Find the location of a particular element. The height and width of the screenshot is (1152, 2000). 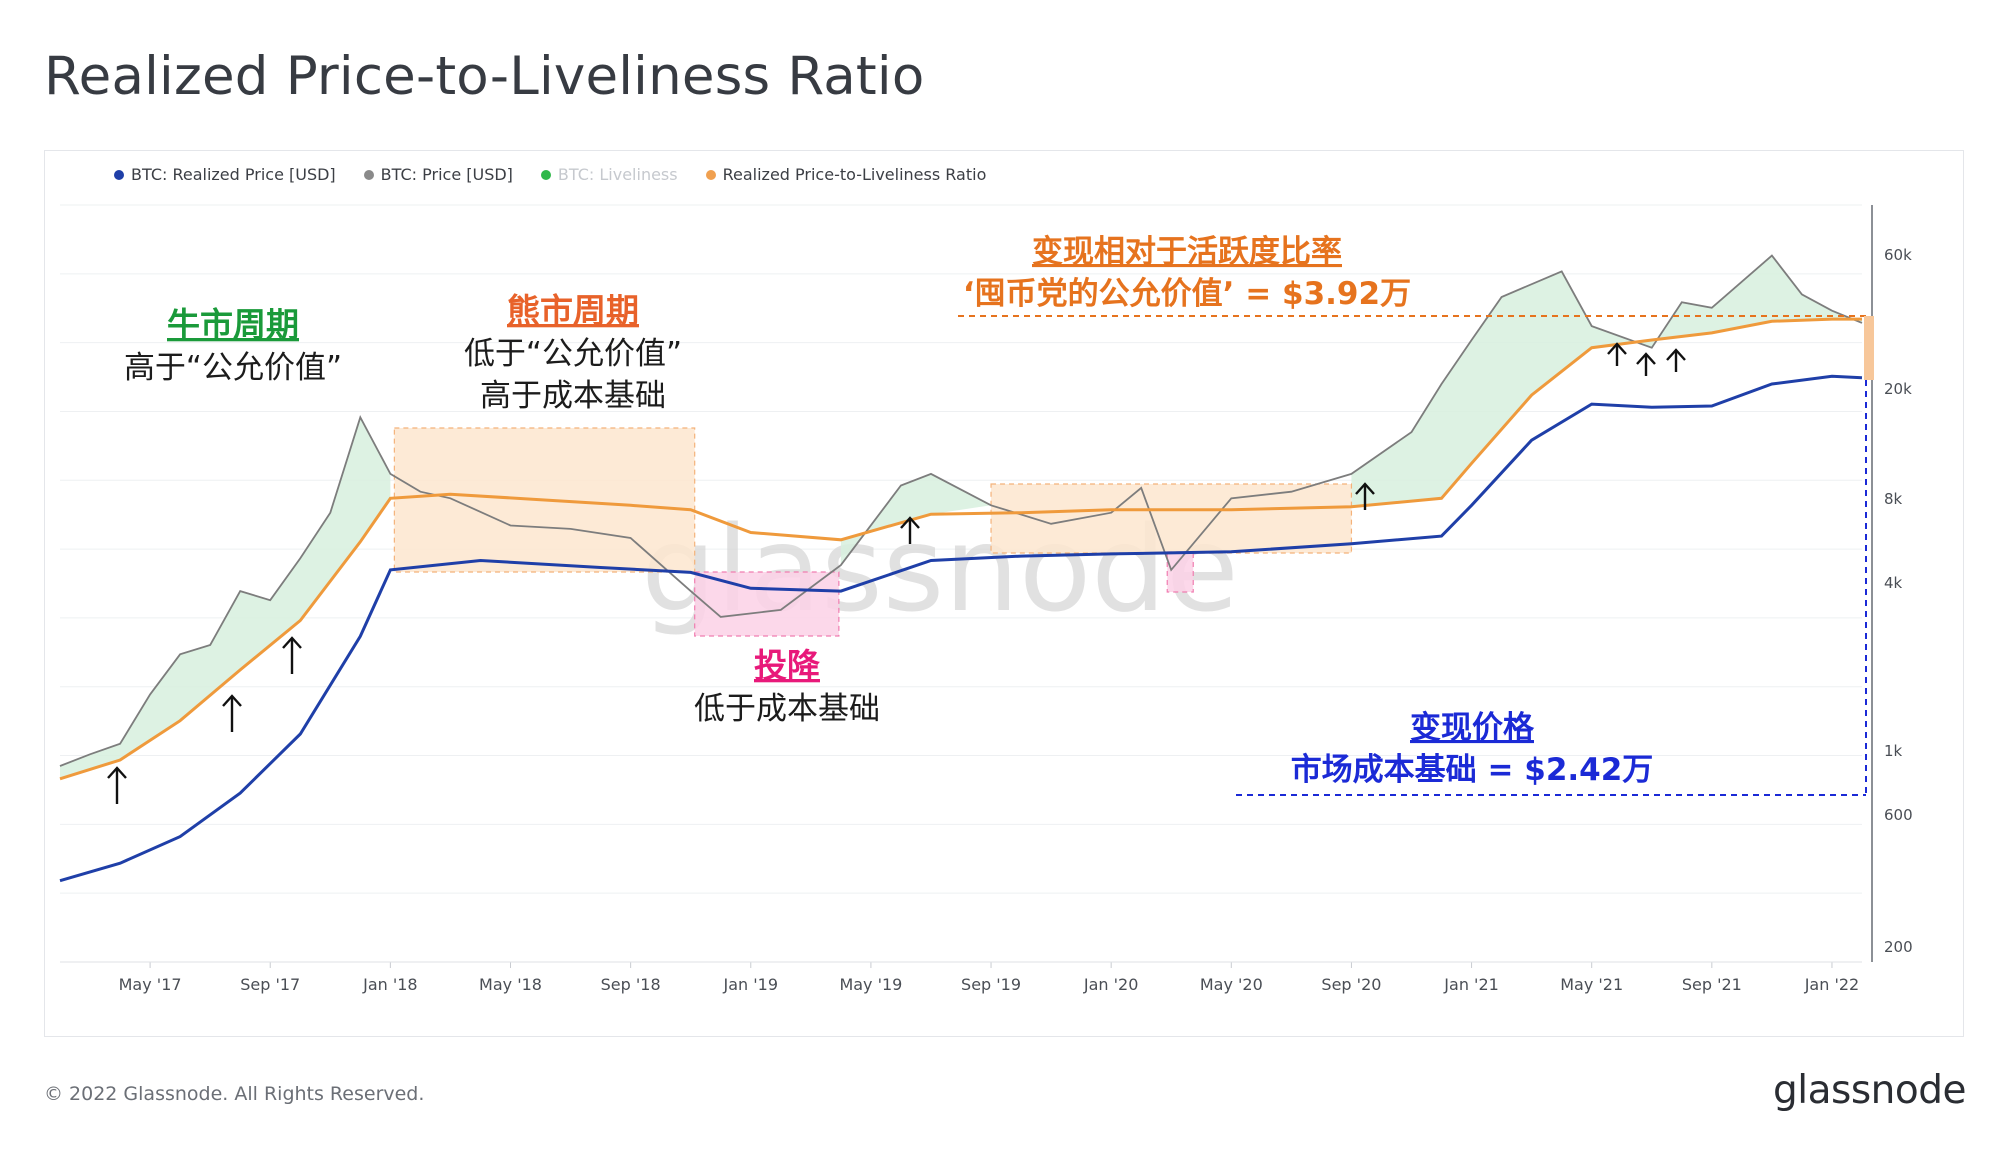

legend-item-ratio: Realized Price-to-Liveliness Ratio is located at coordinates (846, 174).